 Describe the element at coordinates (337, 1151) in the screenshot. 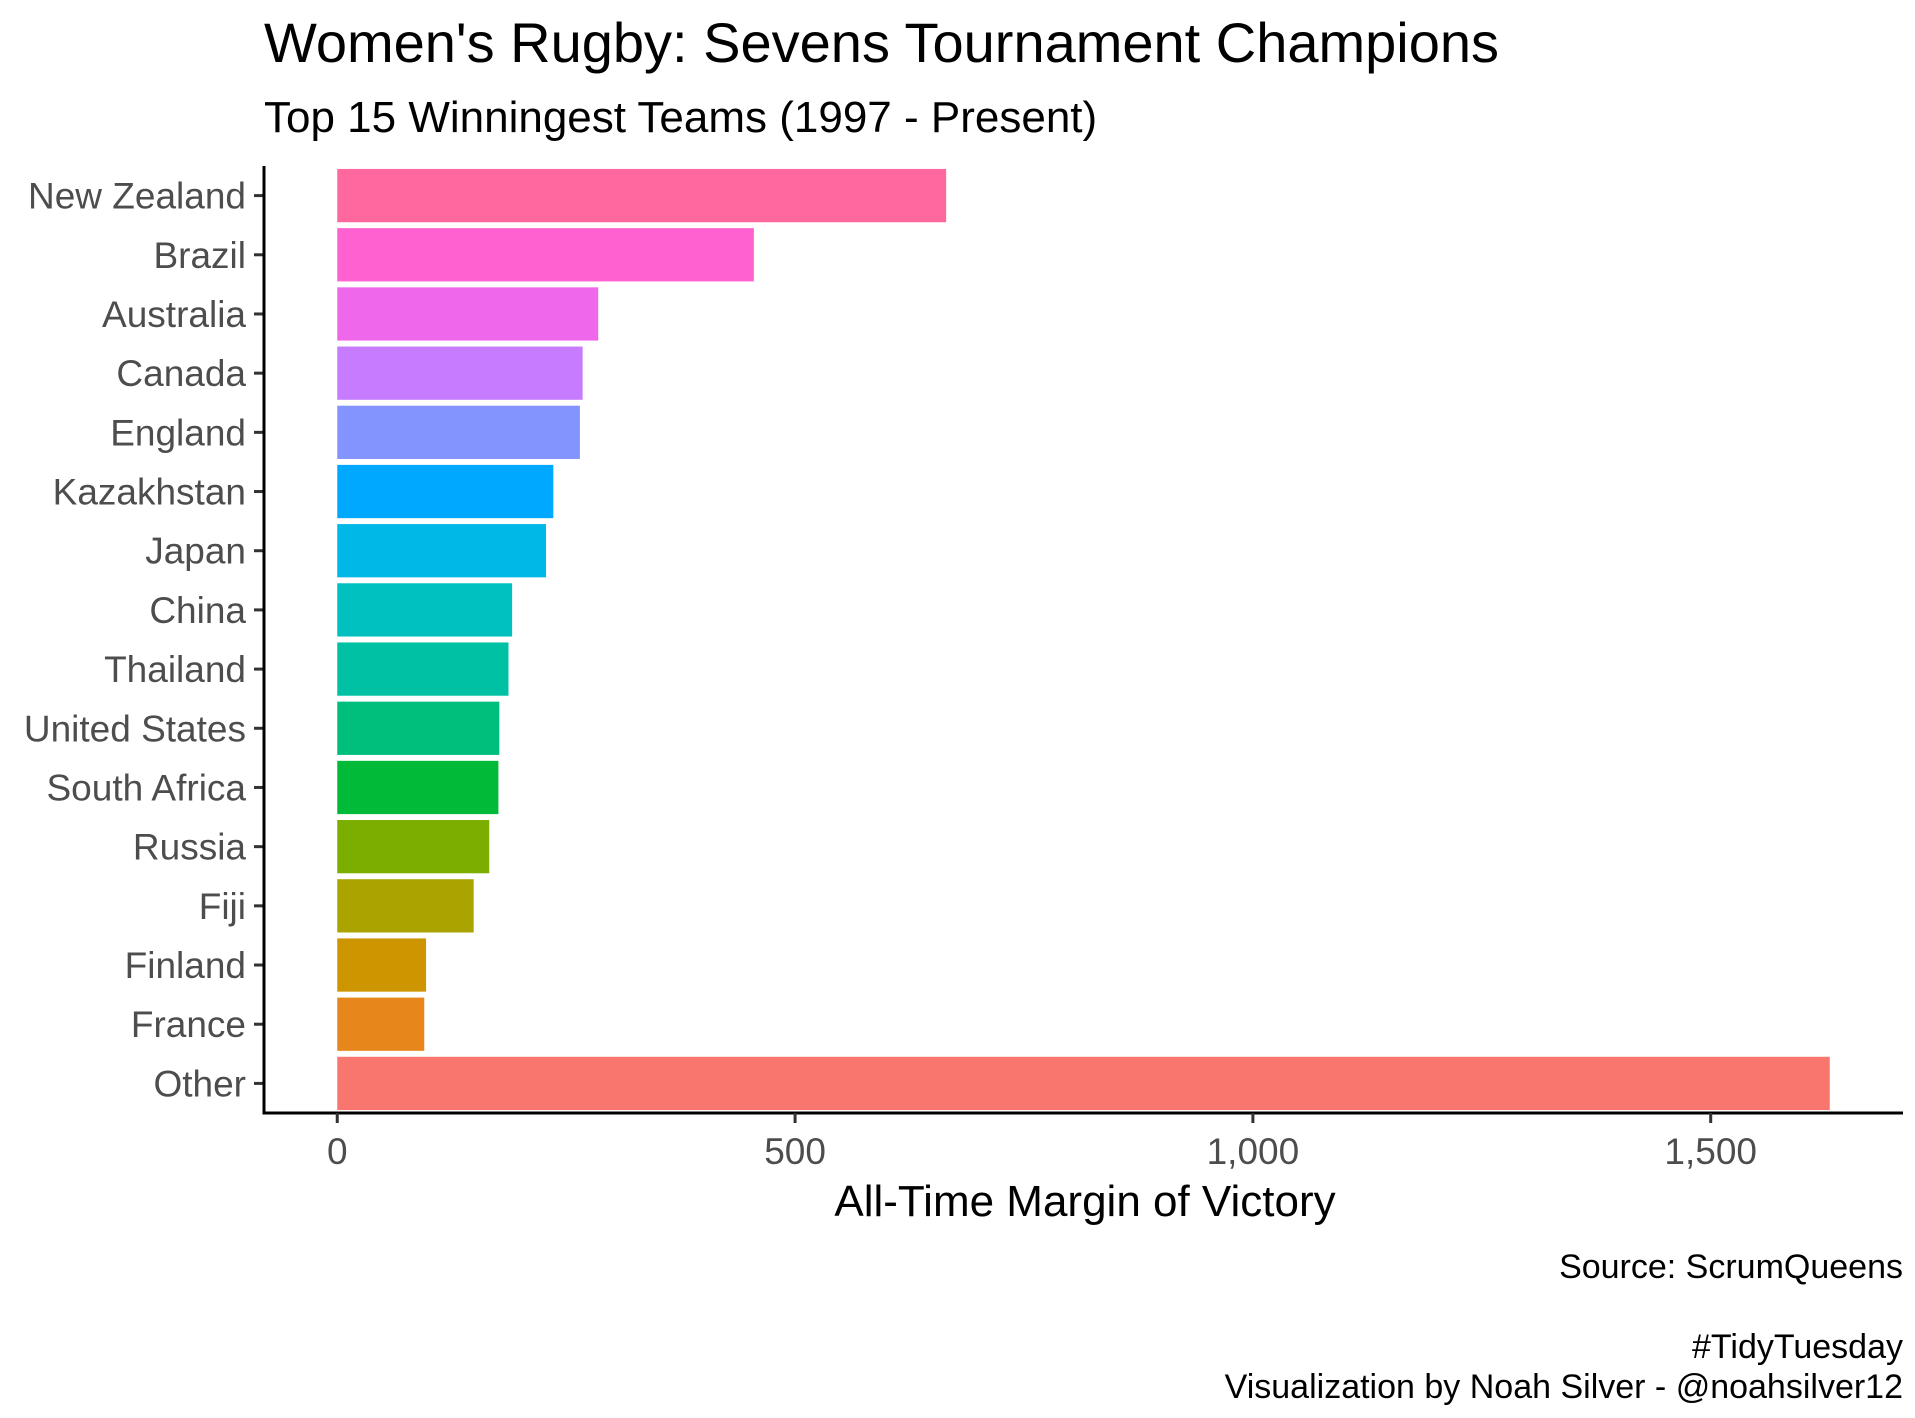

I see `x-tick-label: 0` at that location.